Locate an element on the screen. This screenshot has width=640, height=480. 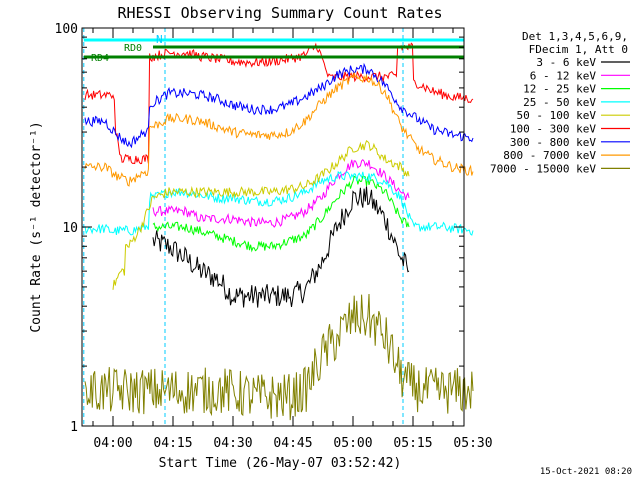
legend-label: 800 - 7000 keV is located at coordinates (549, 155).